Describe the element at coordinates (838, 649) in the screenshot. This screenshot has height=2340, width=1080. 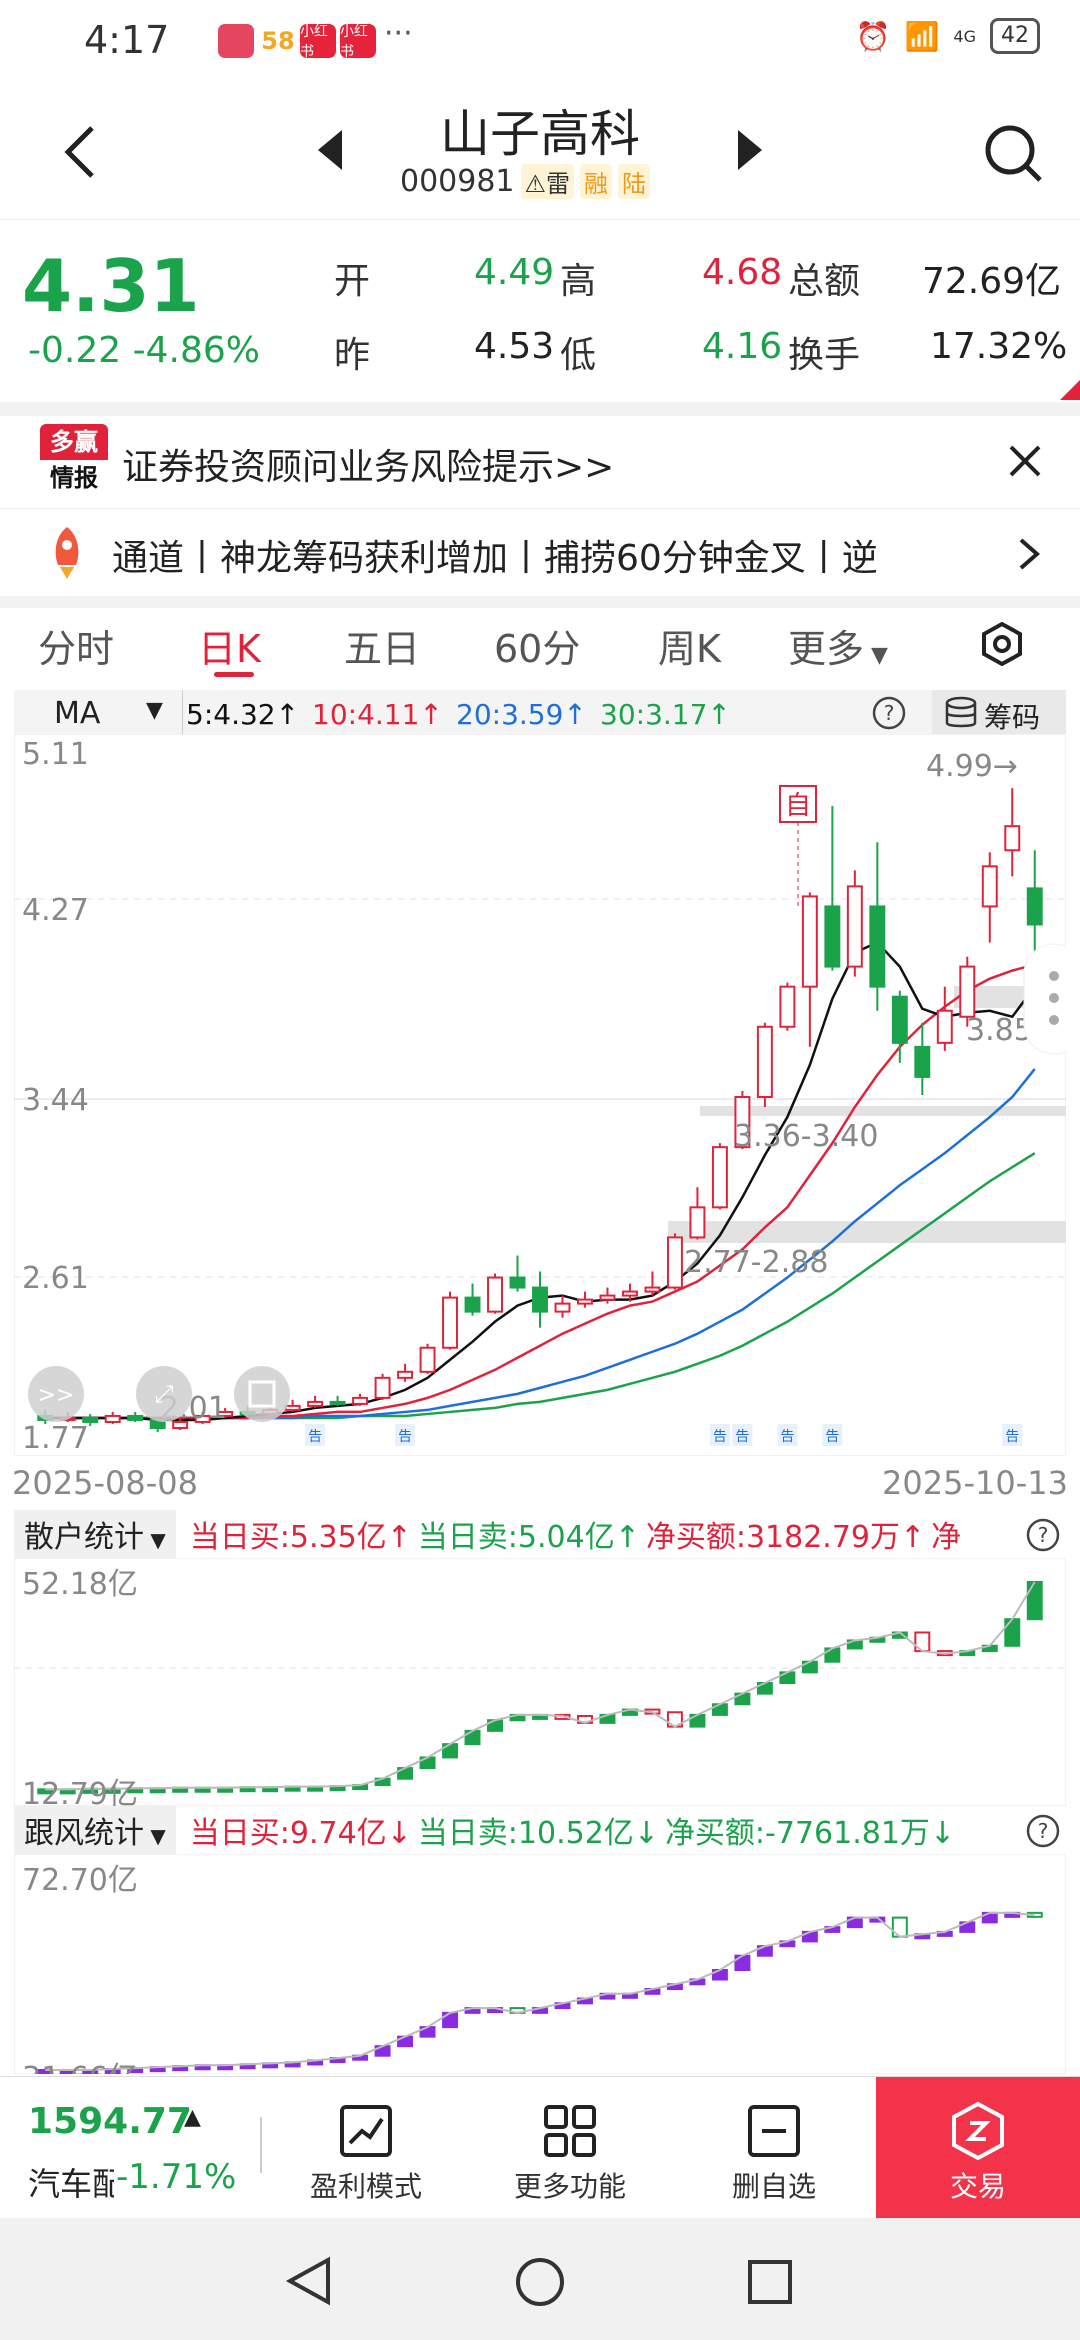
I see `tab-more: 更多 ▼` at that location.